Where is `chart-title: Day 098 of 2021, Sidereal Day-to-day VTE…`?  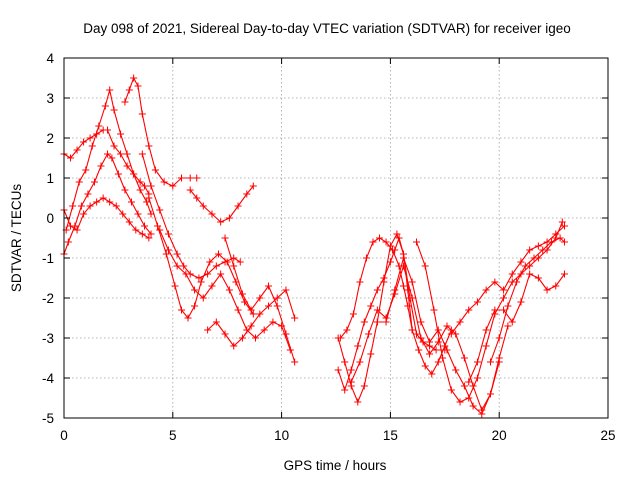 chart-title: Day 098 of 2021, Sidereal Day-to-day VTE… is located at coordinates (326, 28).